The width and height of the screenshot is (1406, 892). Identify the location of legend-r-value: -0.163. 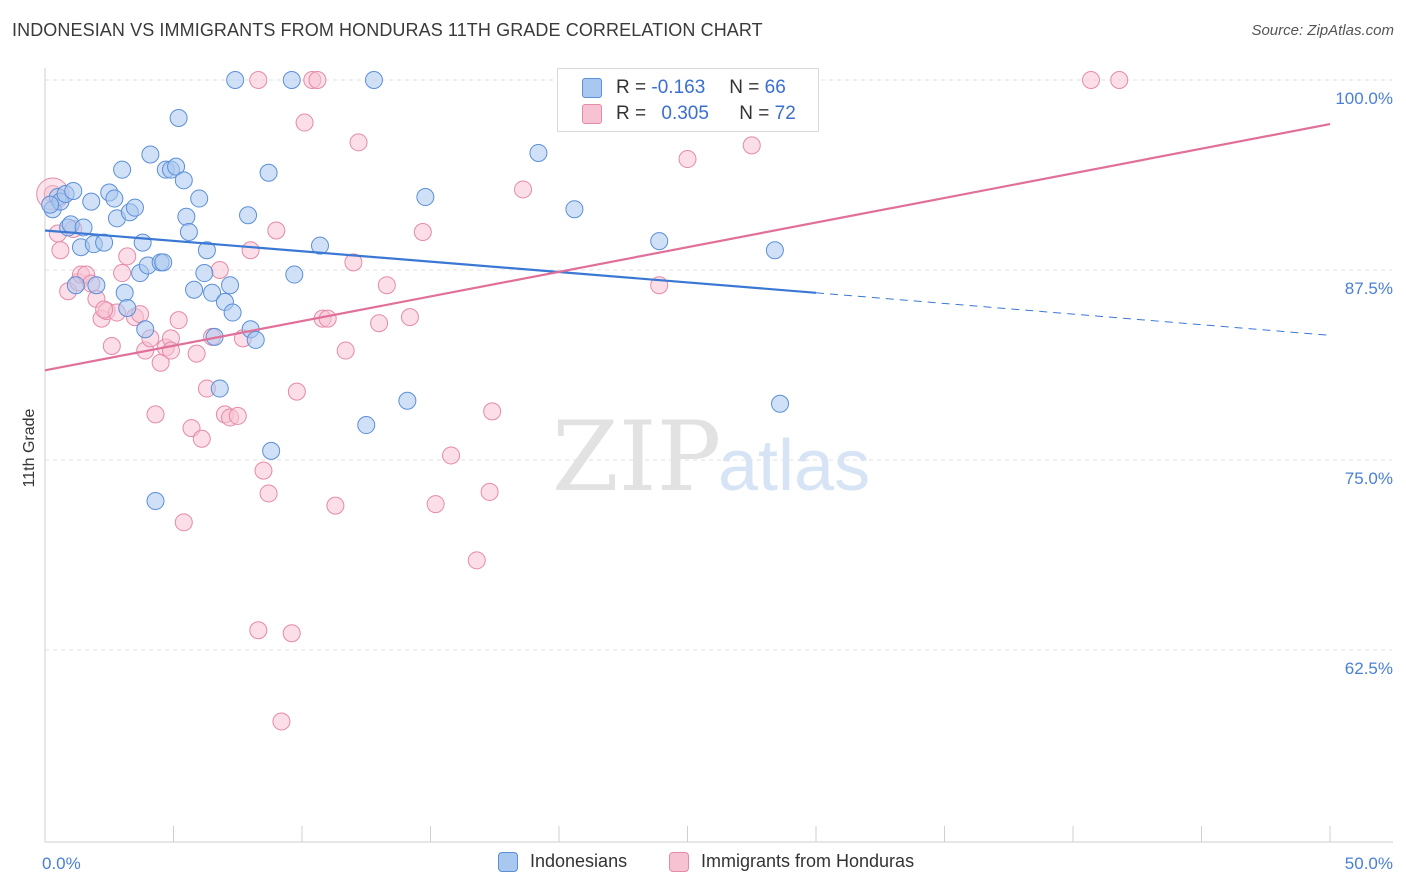
(678, 87).